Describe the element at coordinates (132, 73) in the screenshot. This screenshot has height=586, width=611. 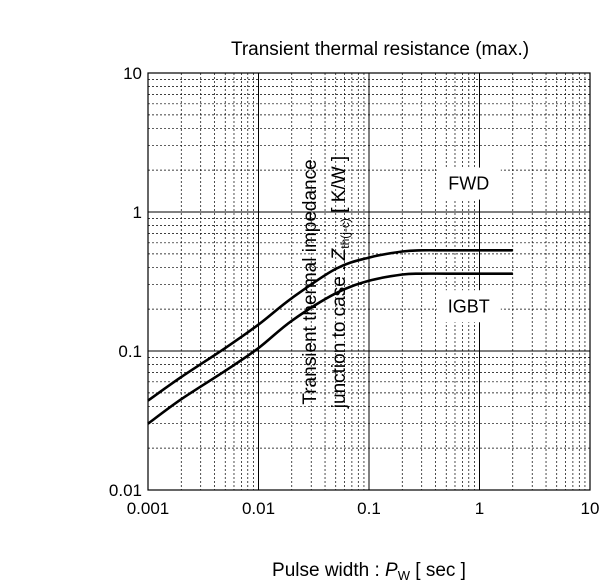
I see `y-tick-label: 10` at that location.